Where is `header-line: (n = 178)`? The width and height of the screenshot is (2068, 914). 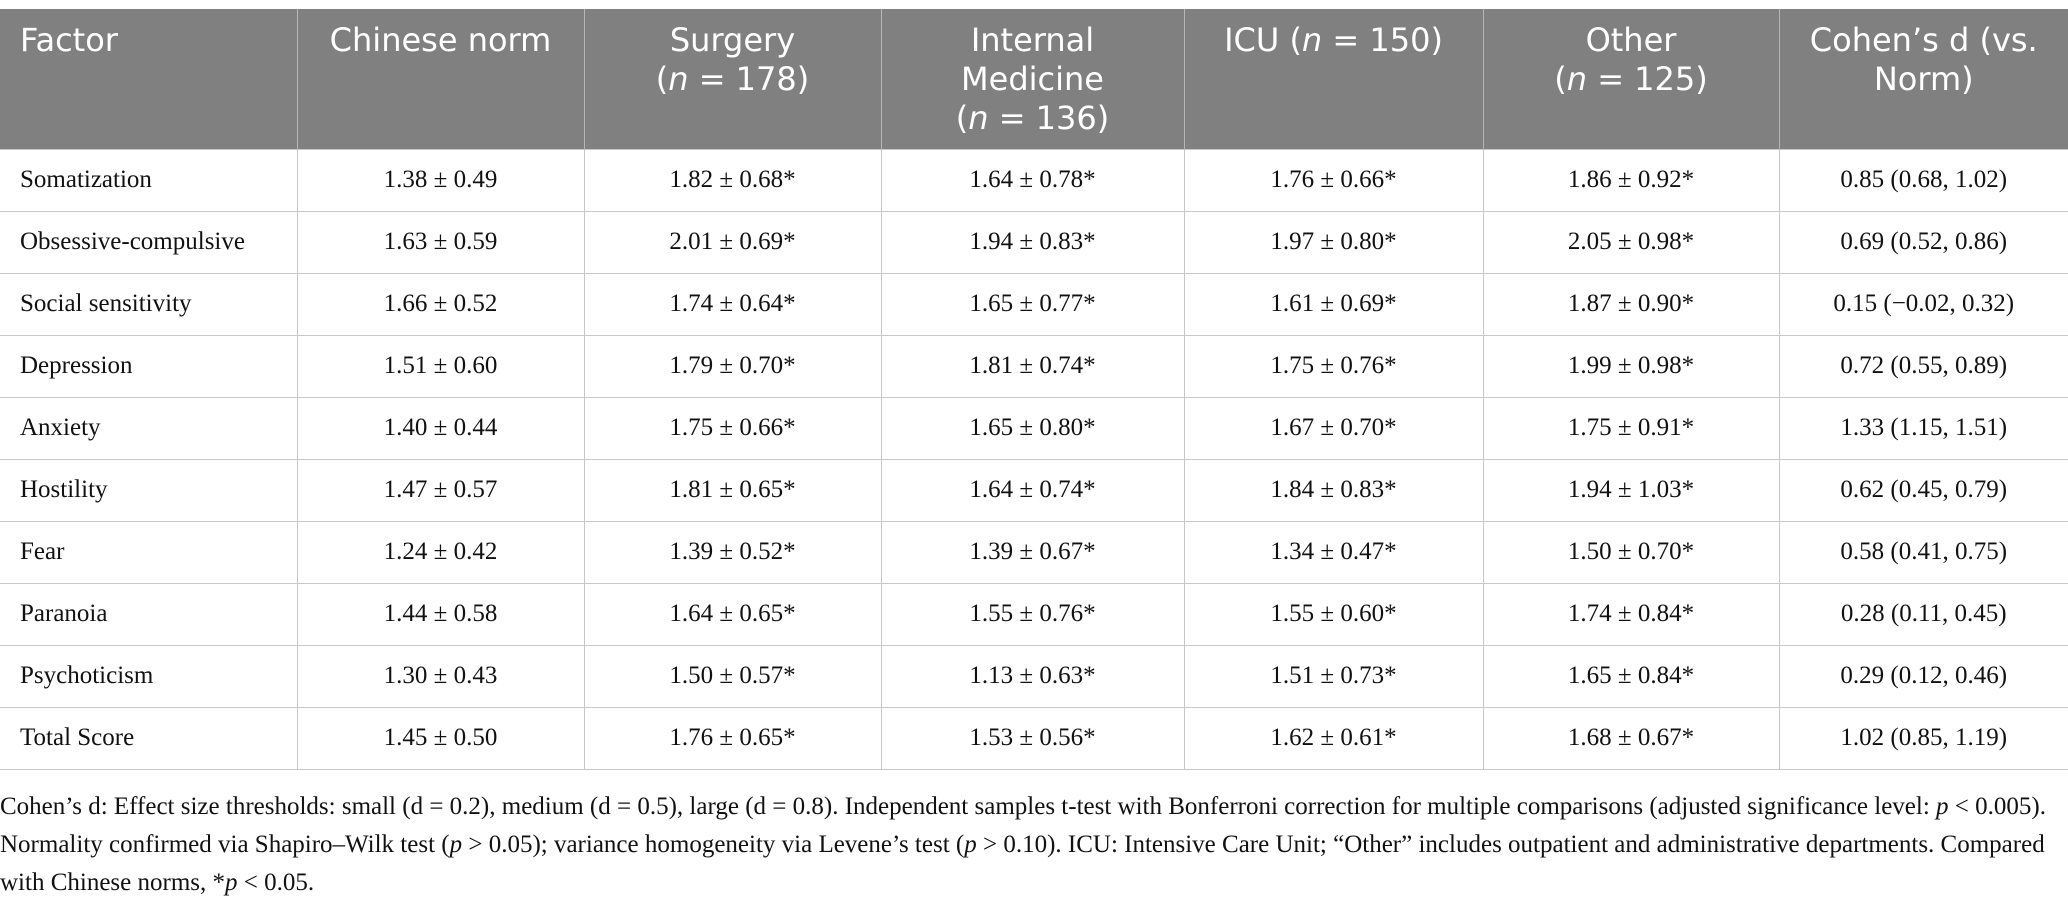
header-line: (n = 178) is located at coordinates (733, 79).